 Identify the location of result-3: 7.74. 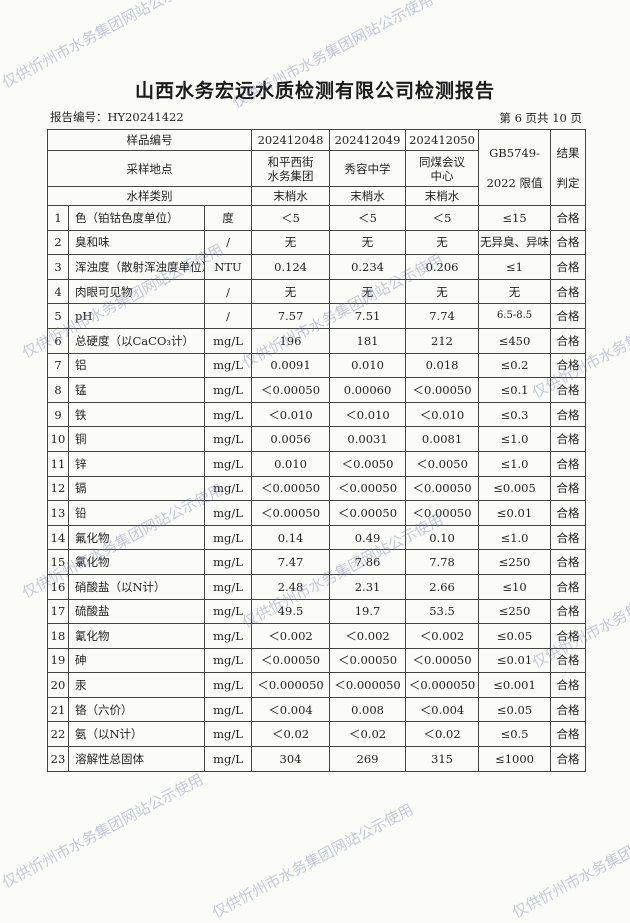
(442, 316).